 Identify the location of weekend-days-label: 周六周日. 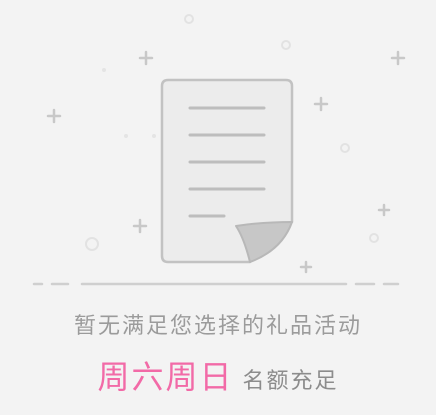
(165, 377).